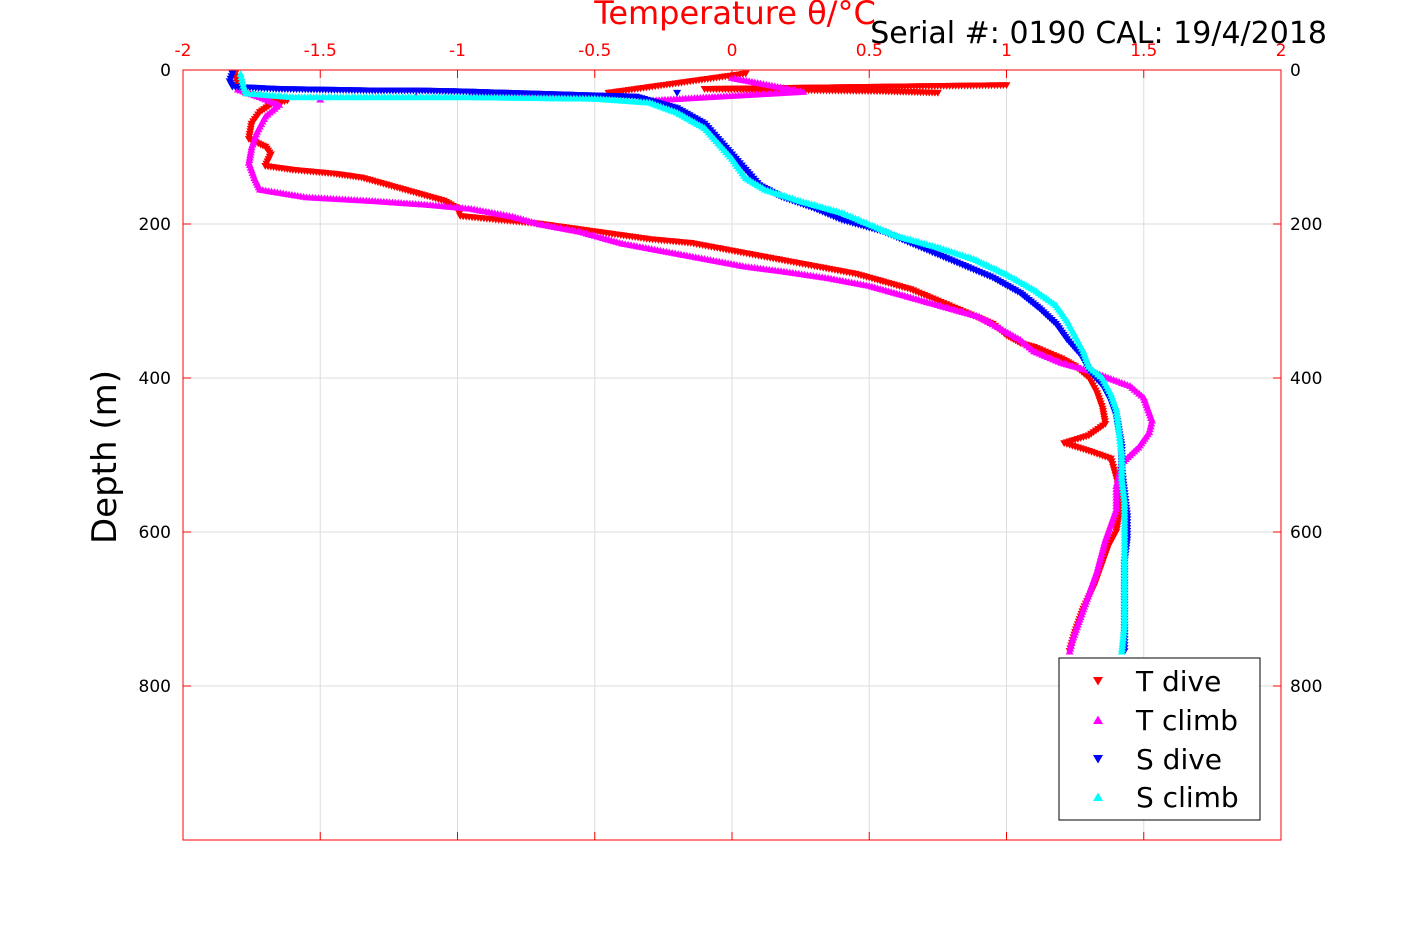 The width and height of the screenshot is (1417, 945). I want to click on x-tick-label: -1.5, so click(320, 51).